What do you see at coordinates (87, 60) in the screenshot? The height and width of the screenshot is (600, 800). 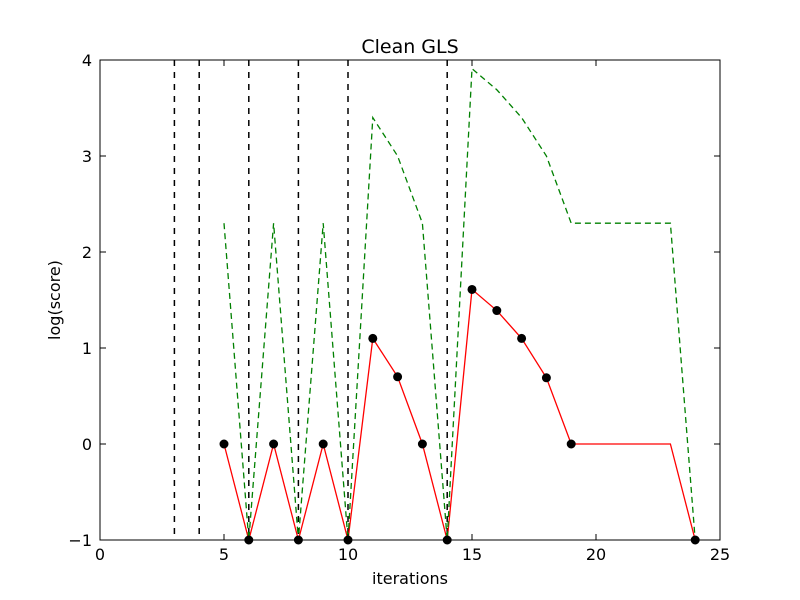 I see `y-tick-label-5: 4` at bounding box center [87, 60].